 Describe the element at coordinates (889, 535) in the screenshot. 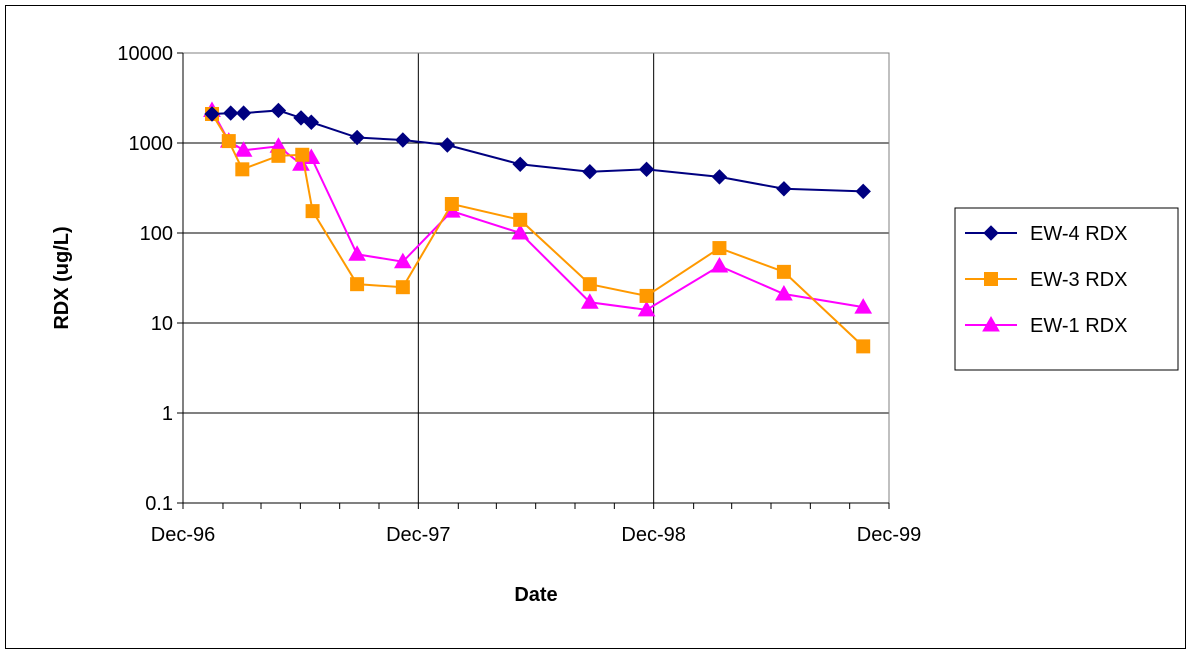

I see `x-tick-label: Dec-99` at that location.